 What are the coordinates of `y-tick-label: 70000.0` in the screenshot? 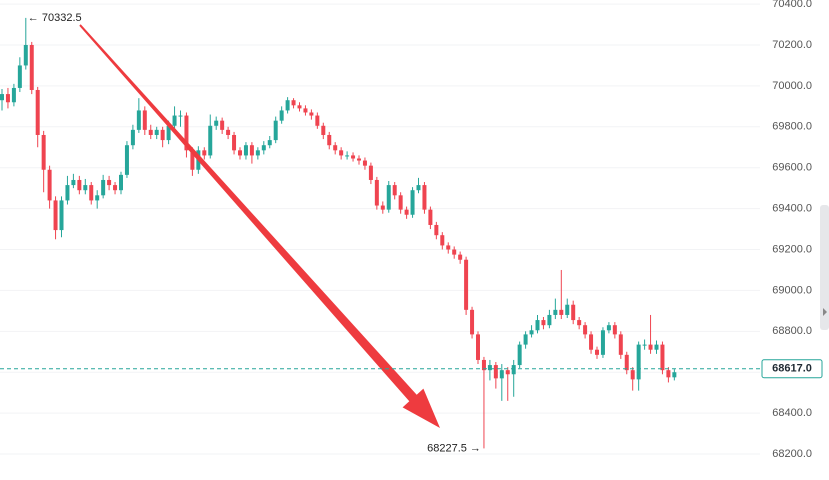 It's located at (792, 86).